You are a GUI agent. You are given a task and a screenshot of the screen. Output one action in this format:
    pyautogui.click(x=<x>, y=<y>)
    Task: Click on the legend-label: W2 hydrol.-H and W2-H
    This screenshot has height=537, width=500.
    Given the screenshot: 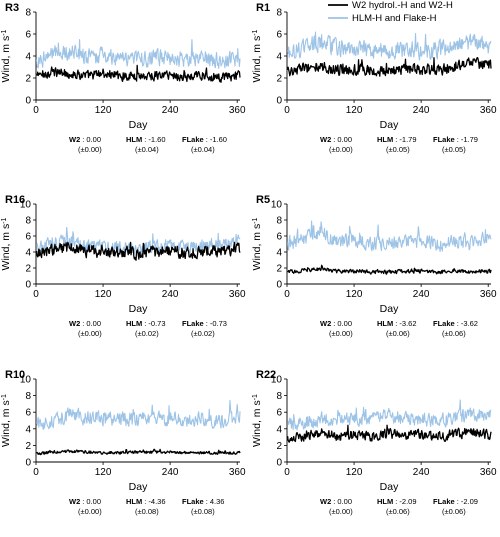 What is the action you would take?
    pyautogui.click(x=402, y=5)
    